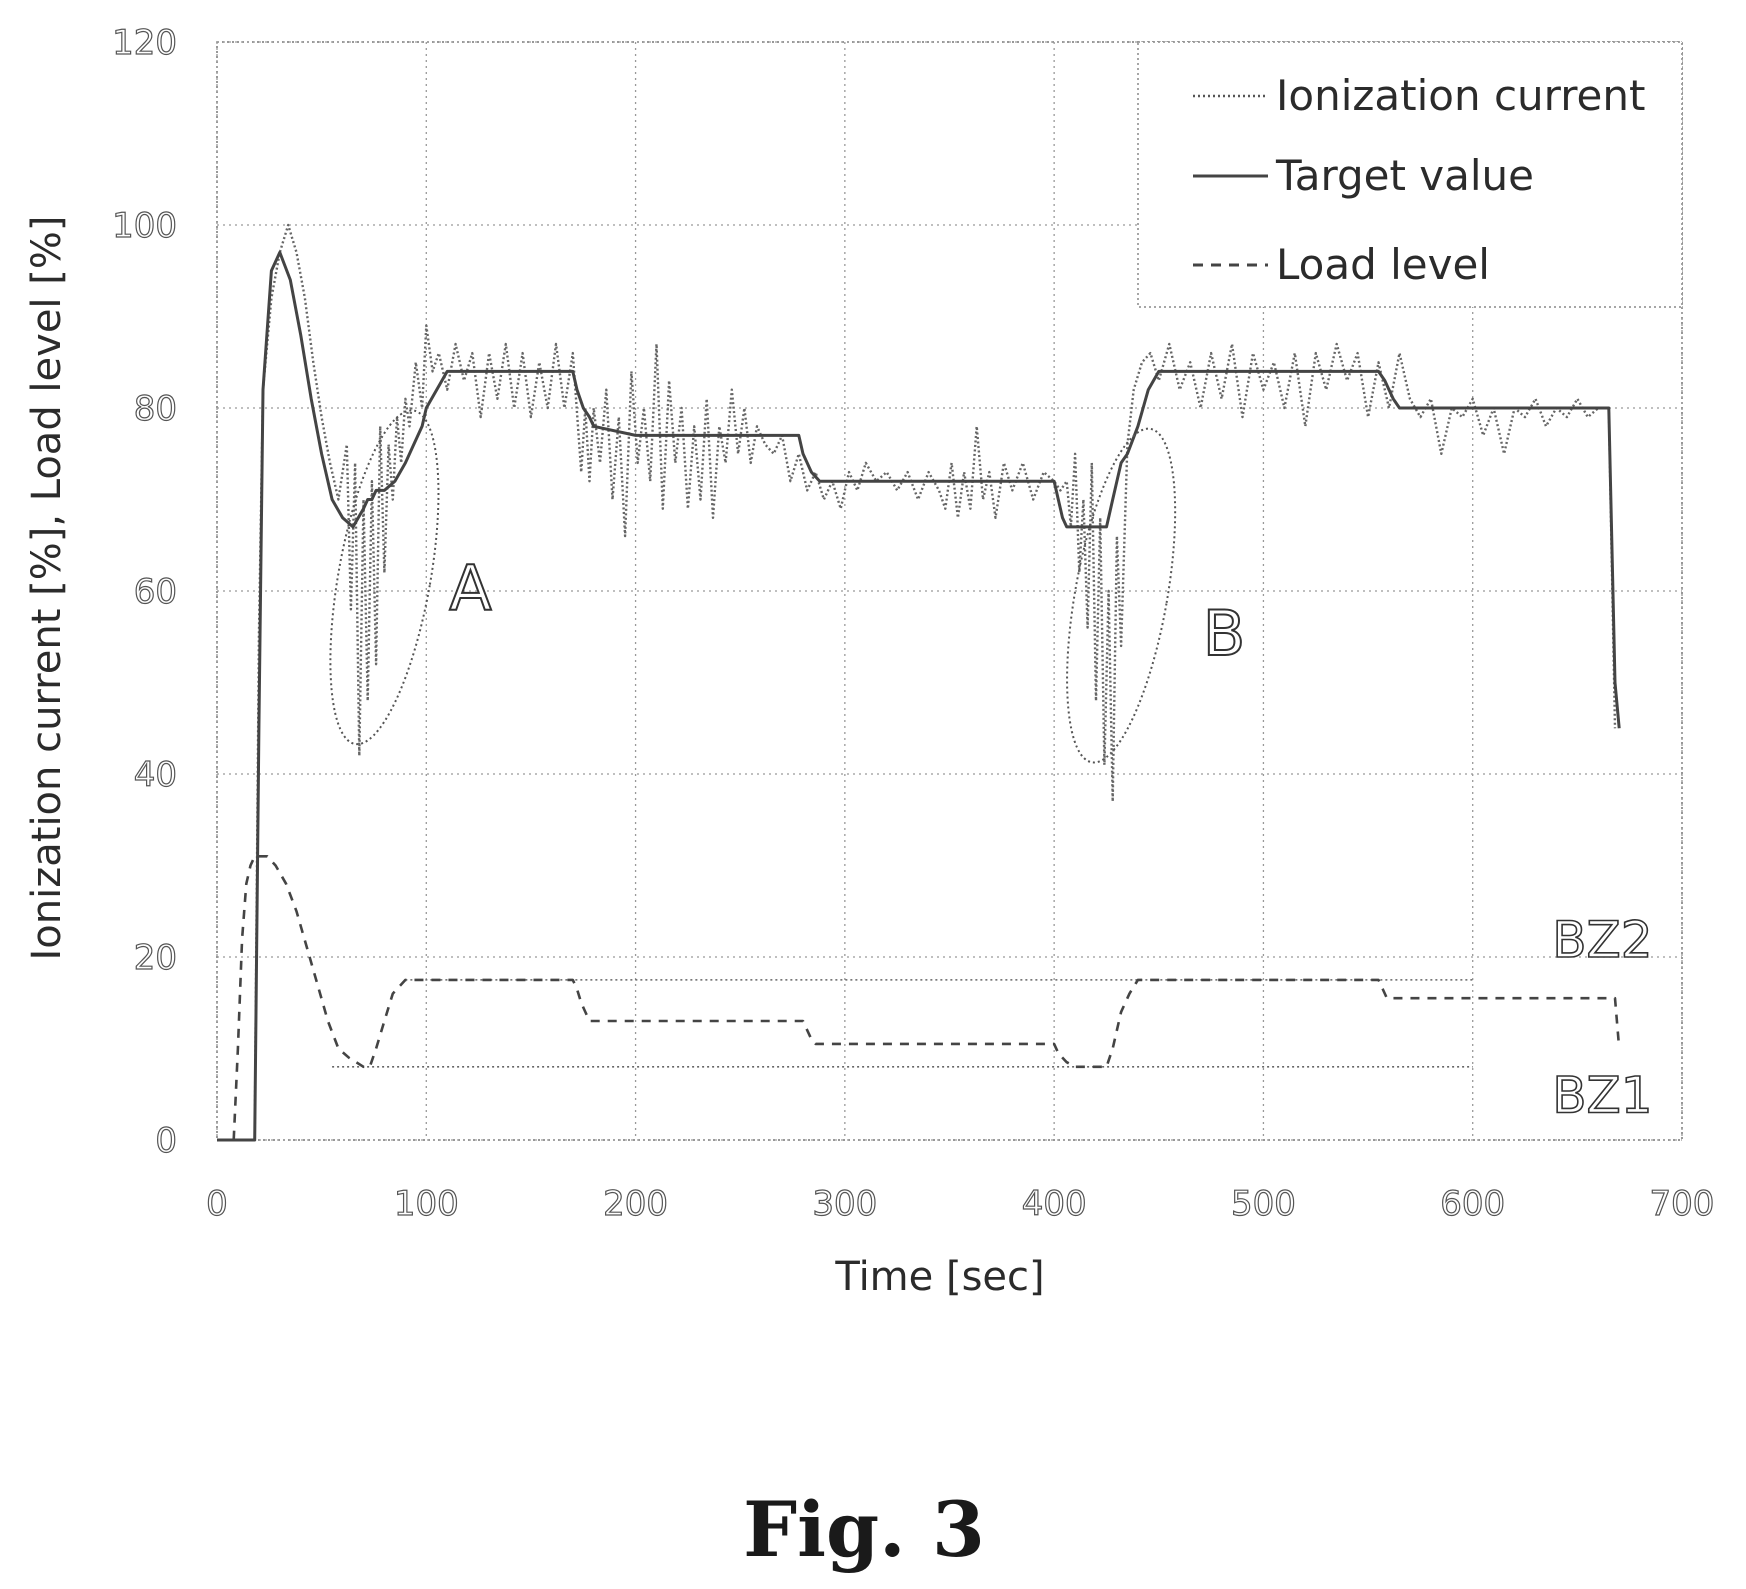 Image resolution: width=1746 pixels, height=1589 pixels. I want to click on legend-label-target-value: Target value, so click(1404, 175).